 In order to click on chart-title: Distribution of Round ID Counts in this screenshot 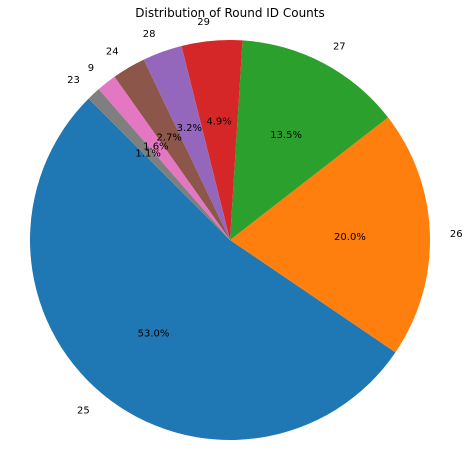, I will do `click(229, 13)`.